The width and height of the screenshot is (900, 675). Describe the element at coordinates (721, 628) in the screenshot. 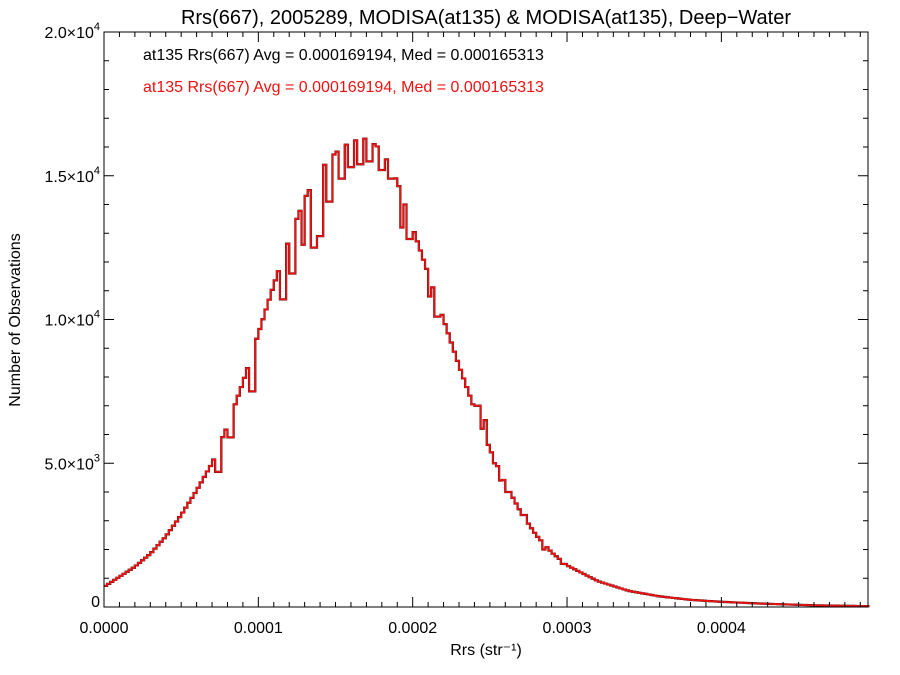

I see `x-tick-label: 0.0004` at that location.